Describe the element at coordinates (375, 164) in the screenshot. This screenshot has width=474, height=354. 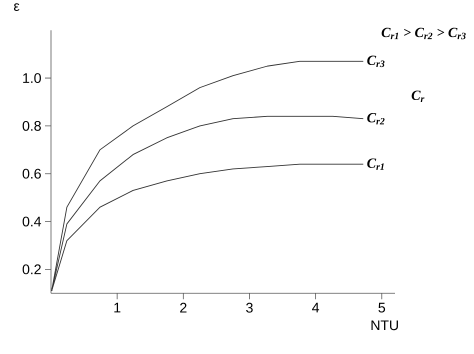
I see `series-label: C$_{r1}$` at that location.